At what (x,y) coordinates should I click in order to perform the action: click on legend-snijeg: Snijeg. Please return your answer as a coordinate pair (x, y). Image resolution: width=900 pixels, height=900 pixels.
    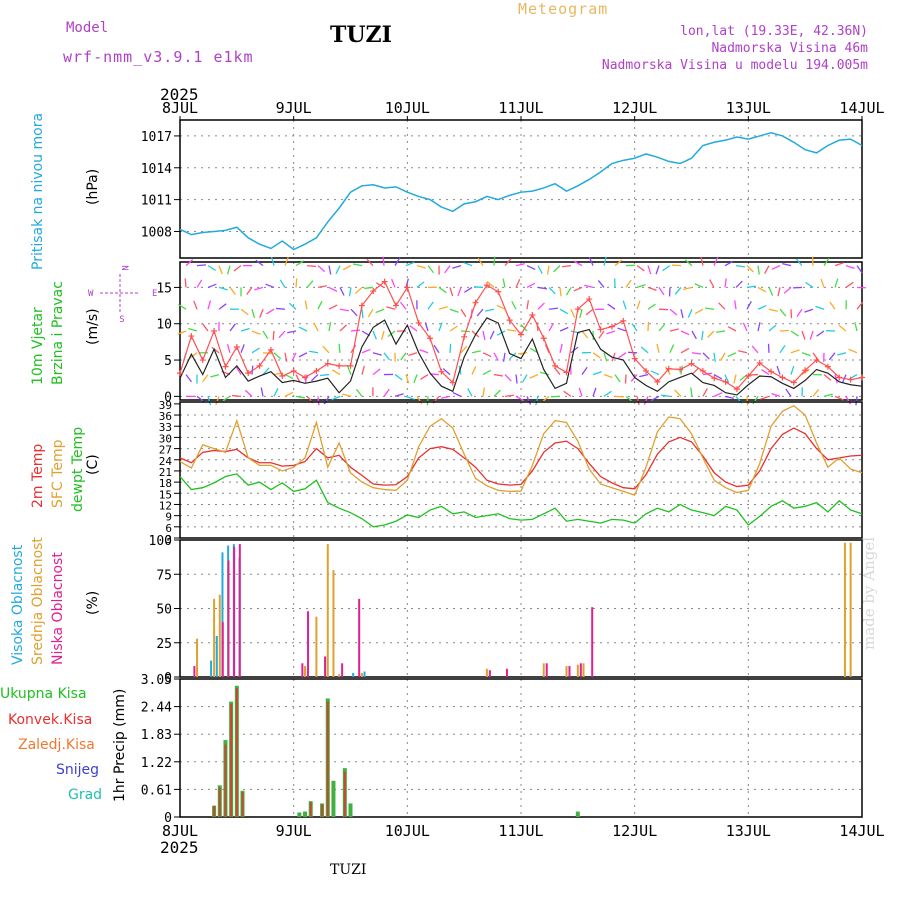
    Looking at the image, I should click on (77, 770).